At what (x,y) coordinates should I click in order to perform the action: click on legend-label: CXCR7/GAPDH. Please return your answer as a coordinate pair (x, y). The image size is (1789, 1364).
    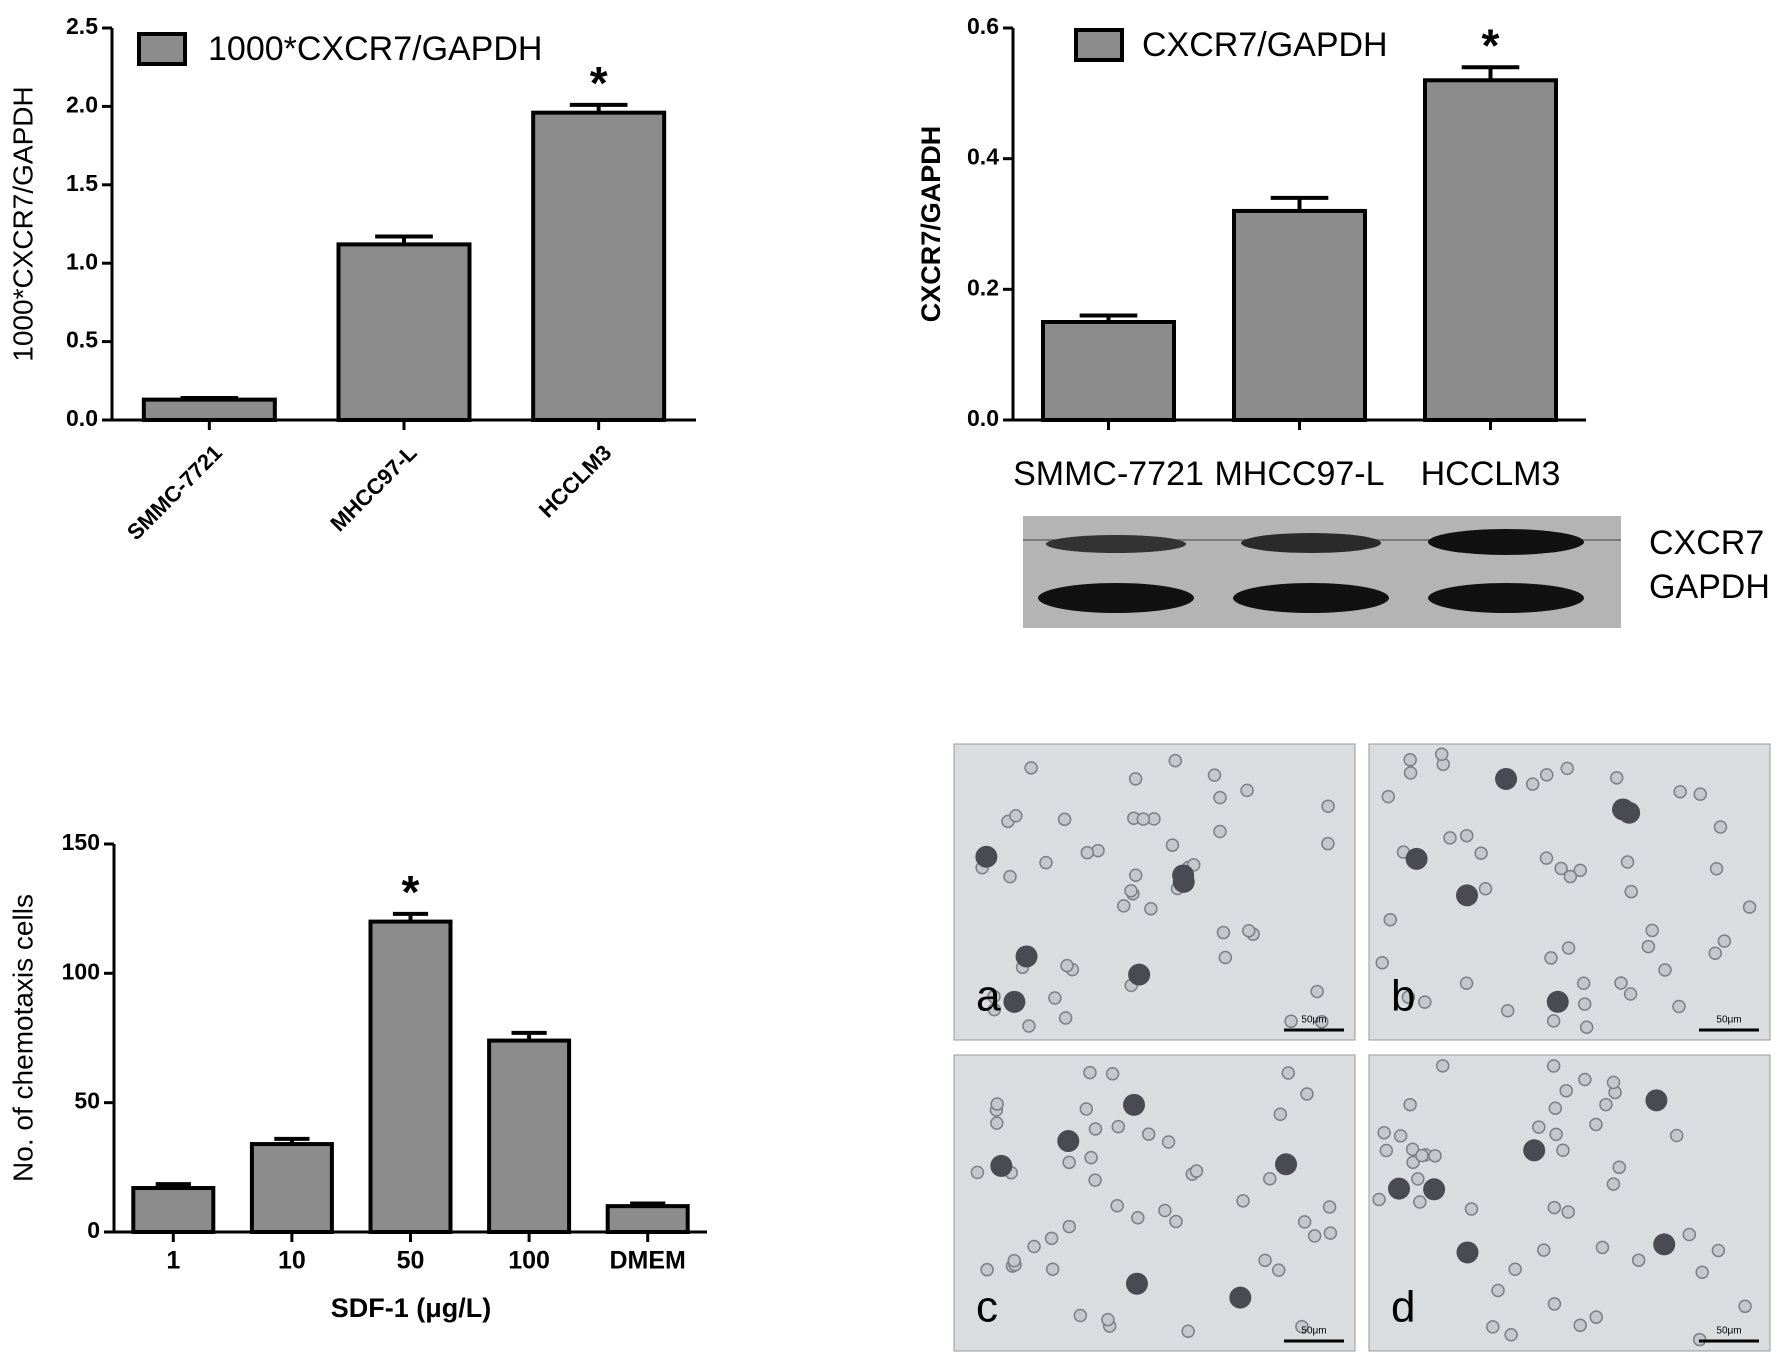
    Looking at the image, I should click on (1265, 45).